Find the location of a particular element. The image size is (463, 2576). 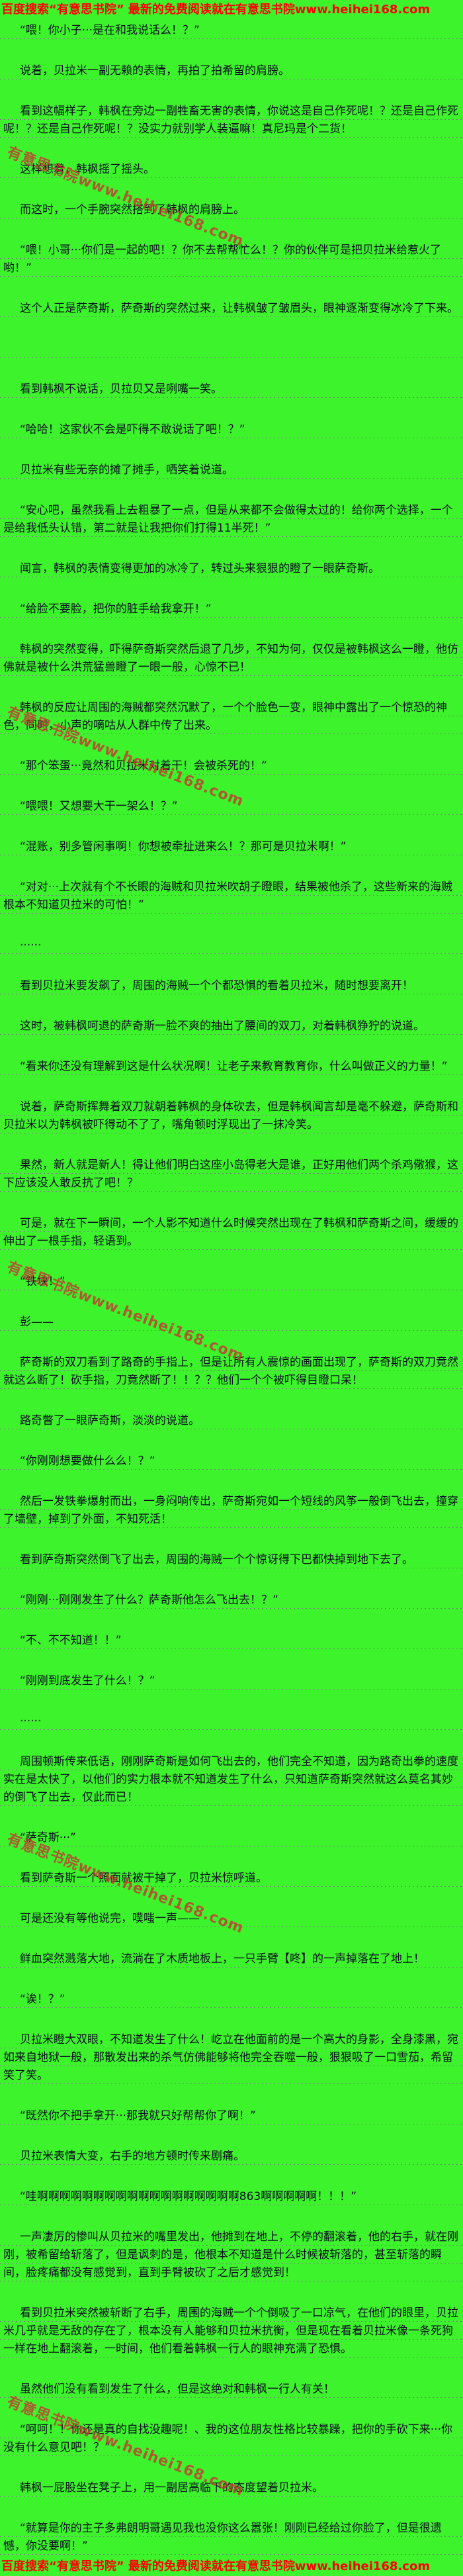

paragraph: 这时，被韩枫呵退的萨奇斯一脸不爽的抽出了腰间的双刀，对着韩枫狰狞的说道。 is located at coordinates (232, 1026).